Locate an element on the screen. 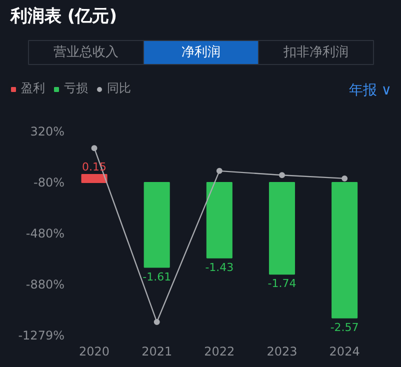 The image size is (401, 367). text: 营业总收入 is located at coordinates (86, 52).